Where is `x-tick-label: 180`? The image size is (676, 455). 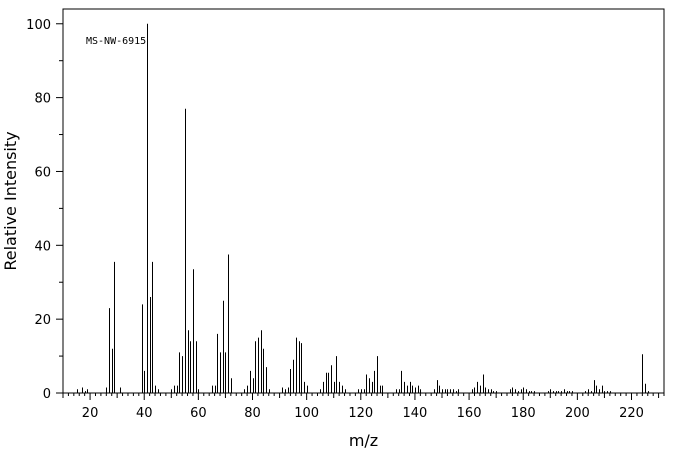 x-tick-label: 180 is located at coordinates (523, 413).